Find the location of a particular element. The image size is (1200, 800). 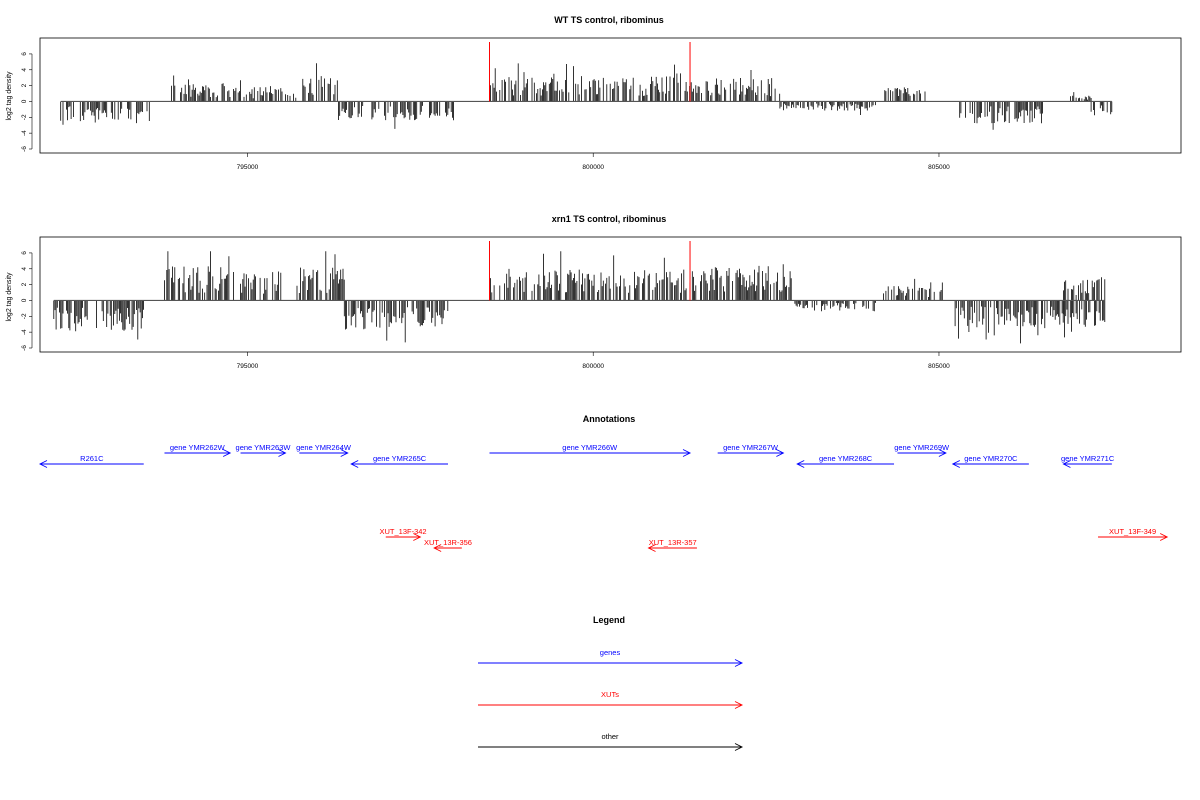

xrn1-region-markers is located at coordinates (589, 271).